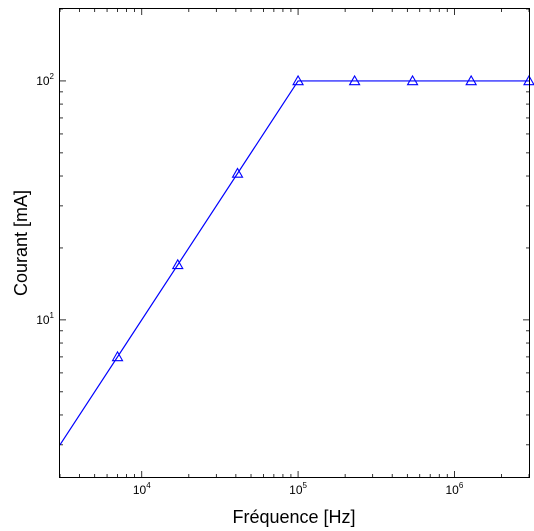 Image resolution: width=534 pixels, height=531 pixels. Describe the element at coordinates (21, 243) in the screenshot. I see `y-axis-label: Courant [mA]` at that location.